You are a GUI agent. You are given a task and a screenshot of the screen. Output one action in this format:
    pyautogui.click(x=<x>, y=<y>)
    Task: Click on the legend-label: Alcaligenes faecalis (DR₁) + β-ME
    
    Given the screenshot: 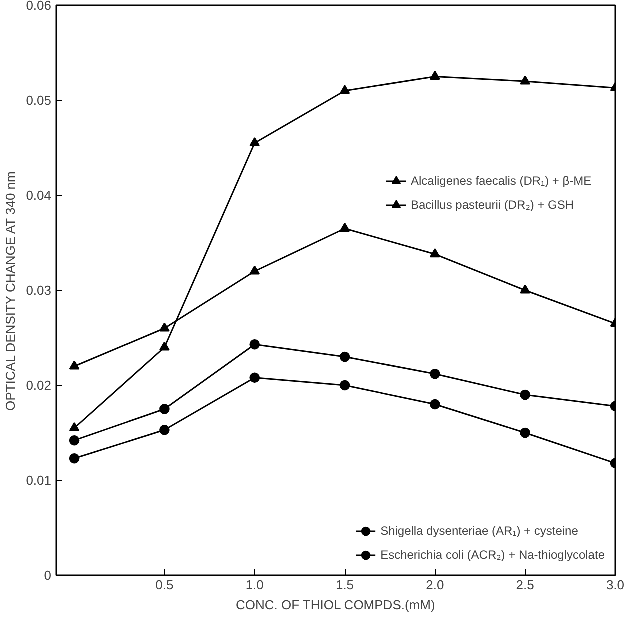 What is the action you would take?
    pyautogui.click(x=501, y=181)
    